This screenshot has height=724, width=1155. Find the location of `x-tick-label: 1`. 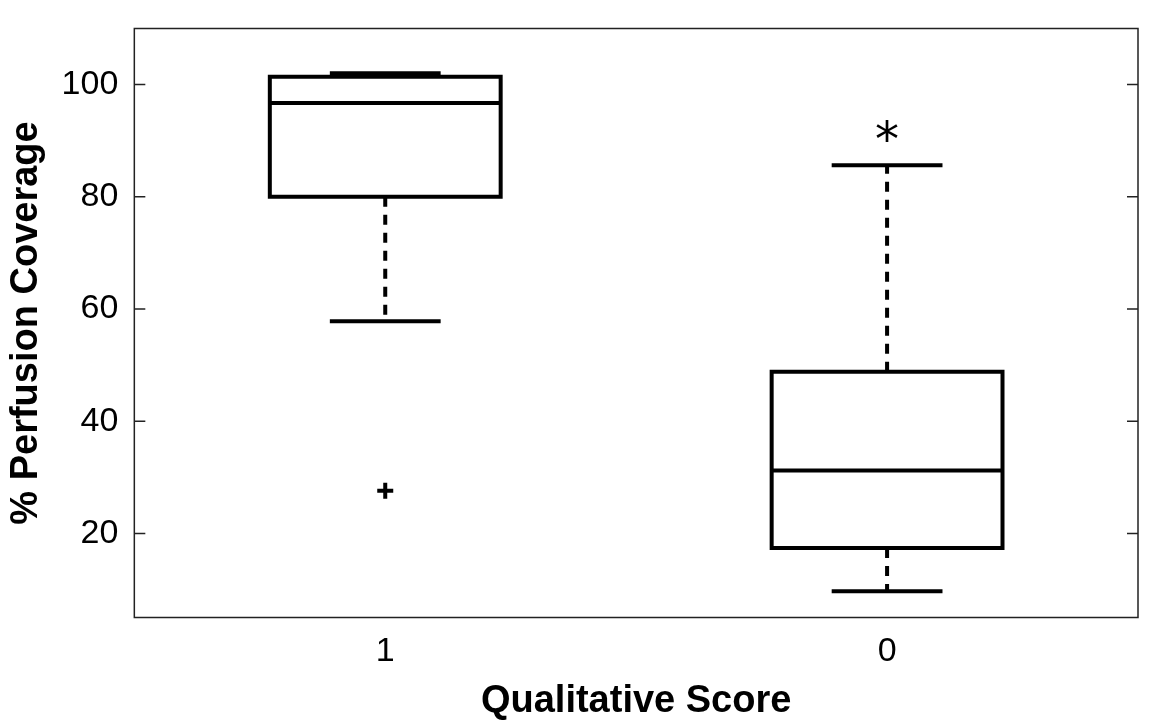

x-tick-label: 1 is located at coordinates (385, 649).